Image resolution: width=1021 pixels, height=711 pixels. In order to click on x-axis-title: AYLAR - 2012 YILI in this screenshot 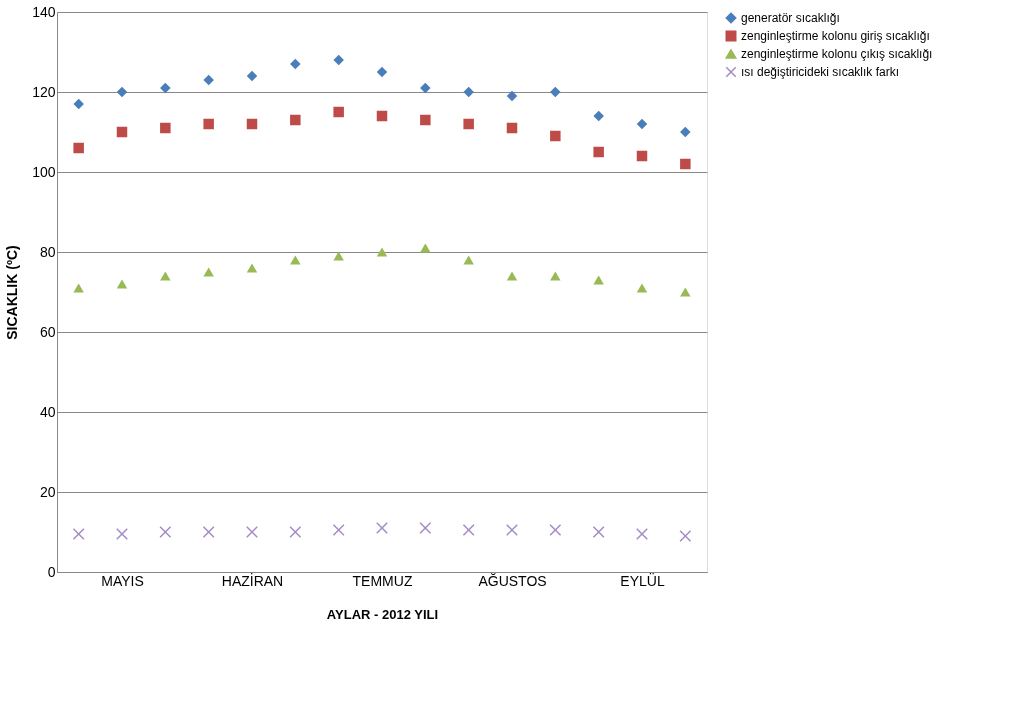, I will do `click(382, 614)`.